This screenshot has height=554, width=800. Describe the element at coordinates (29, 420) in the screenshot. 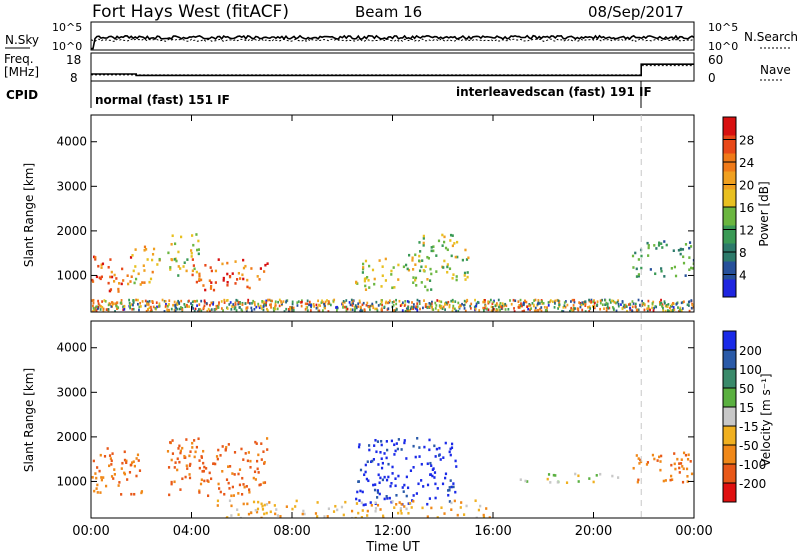

I see `velocity-ylabel: Slant Range [km]` at that location.